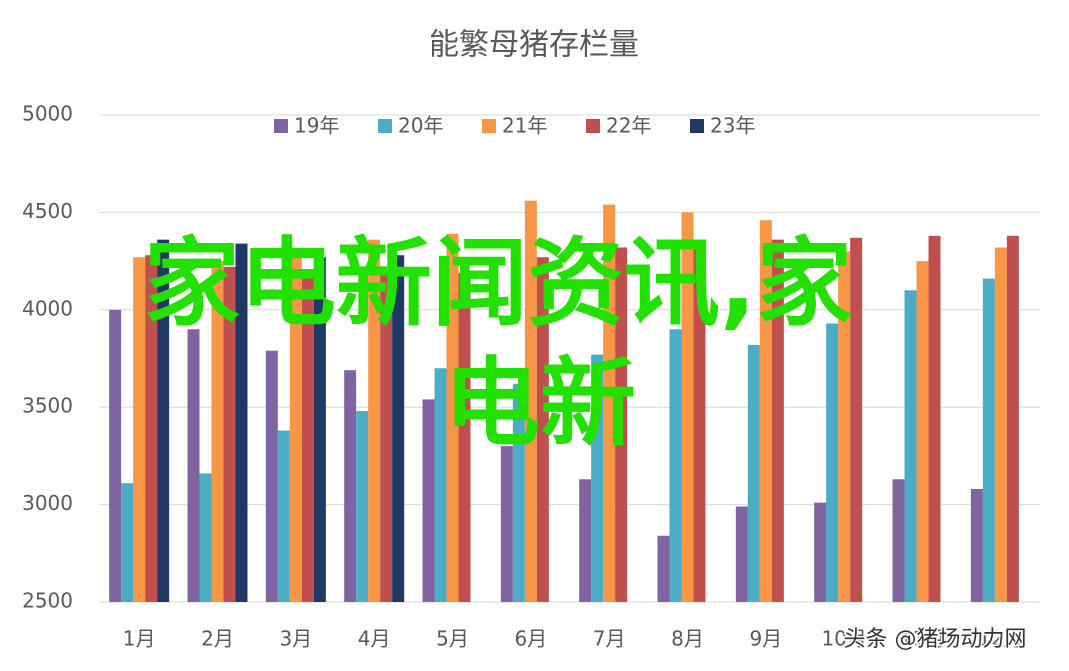 The image size is (1069, 671). Describe the element at coordinates (530, 639) in the screenshot. I see `x-tick-label: 6月` at that location.